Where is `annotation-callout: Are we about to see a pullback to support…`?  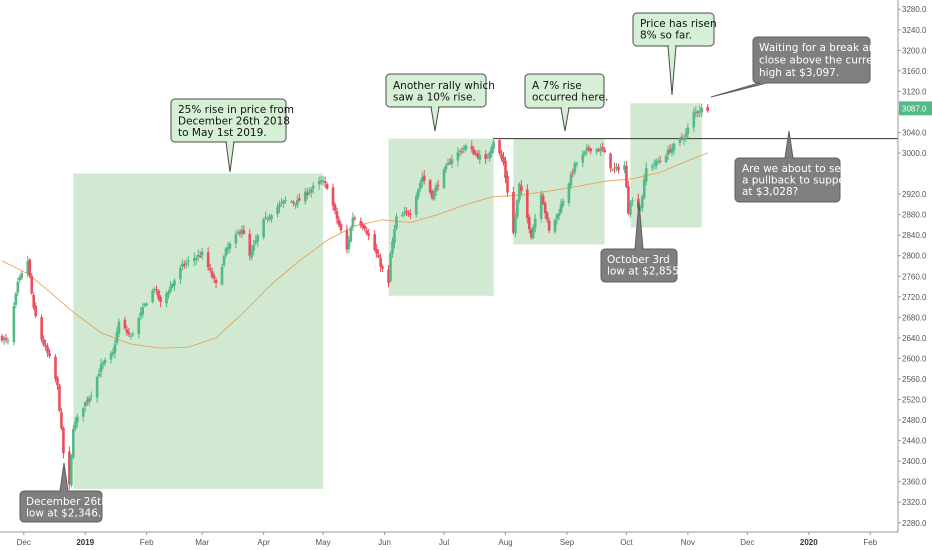 annotation-callout: Are we about to see a pullback to support… is located at coordinates (793, 166).